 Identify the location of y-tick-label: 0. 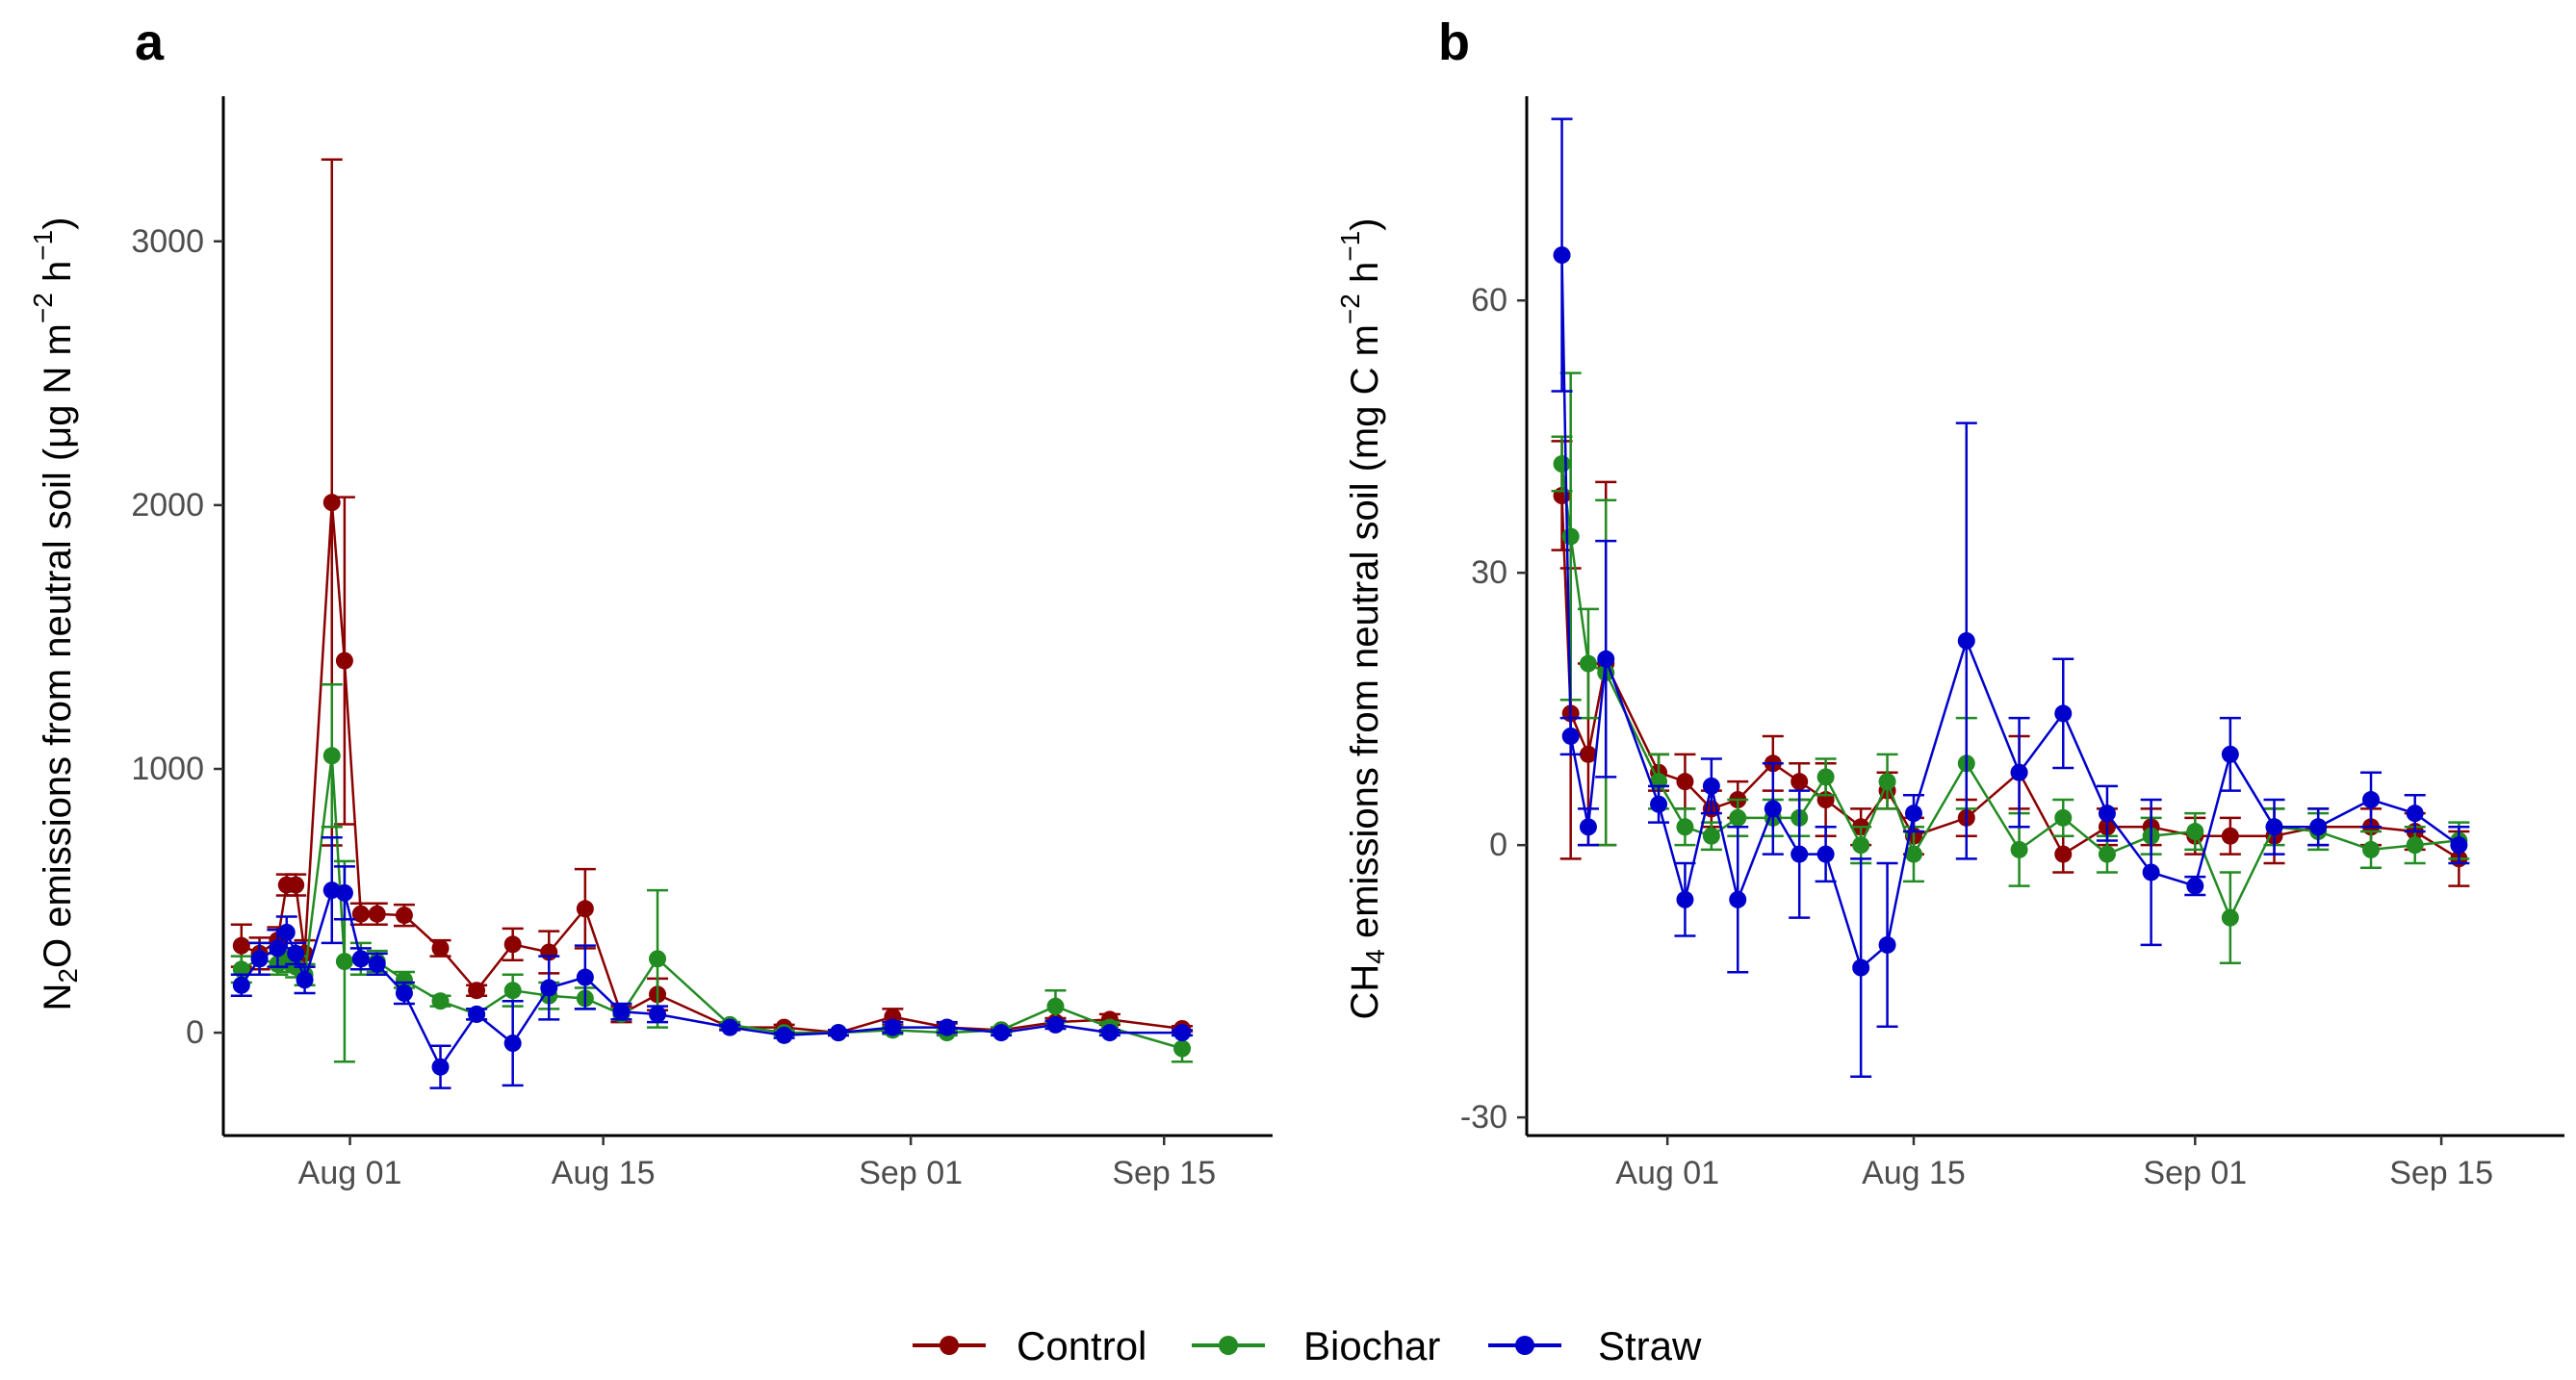
(195, 1032).